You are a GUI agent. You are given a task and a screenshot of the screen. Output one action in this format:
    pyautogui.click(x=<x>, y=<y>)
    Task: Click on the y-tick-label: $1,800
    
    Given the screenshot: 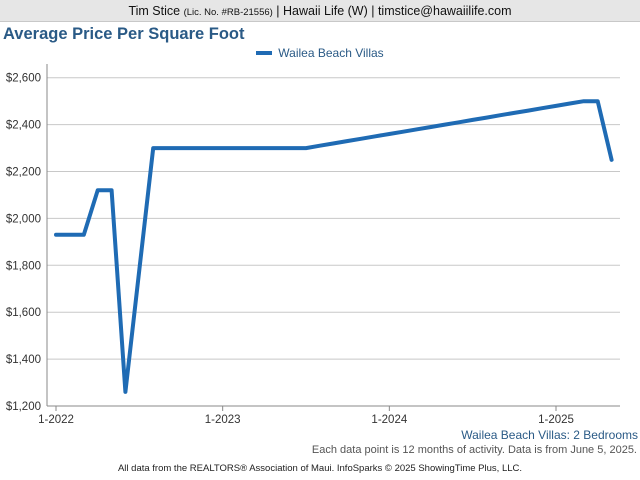 What is the action you would take?
    pyautogui.click(x=23, y=266)
    